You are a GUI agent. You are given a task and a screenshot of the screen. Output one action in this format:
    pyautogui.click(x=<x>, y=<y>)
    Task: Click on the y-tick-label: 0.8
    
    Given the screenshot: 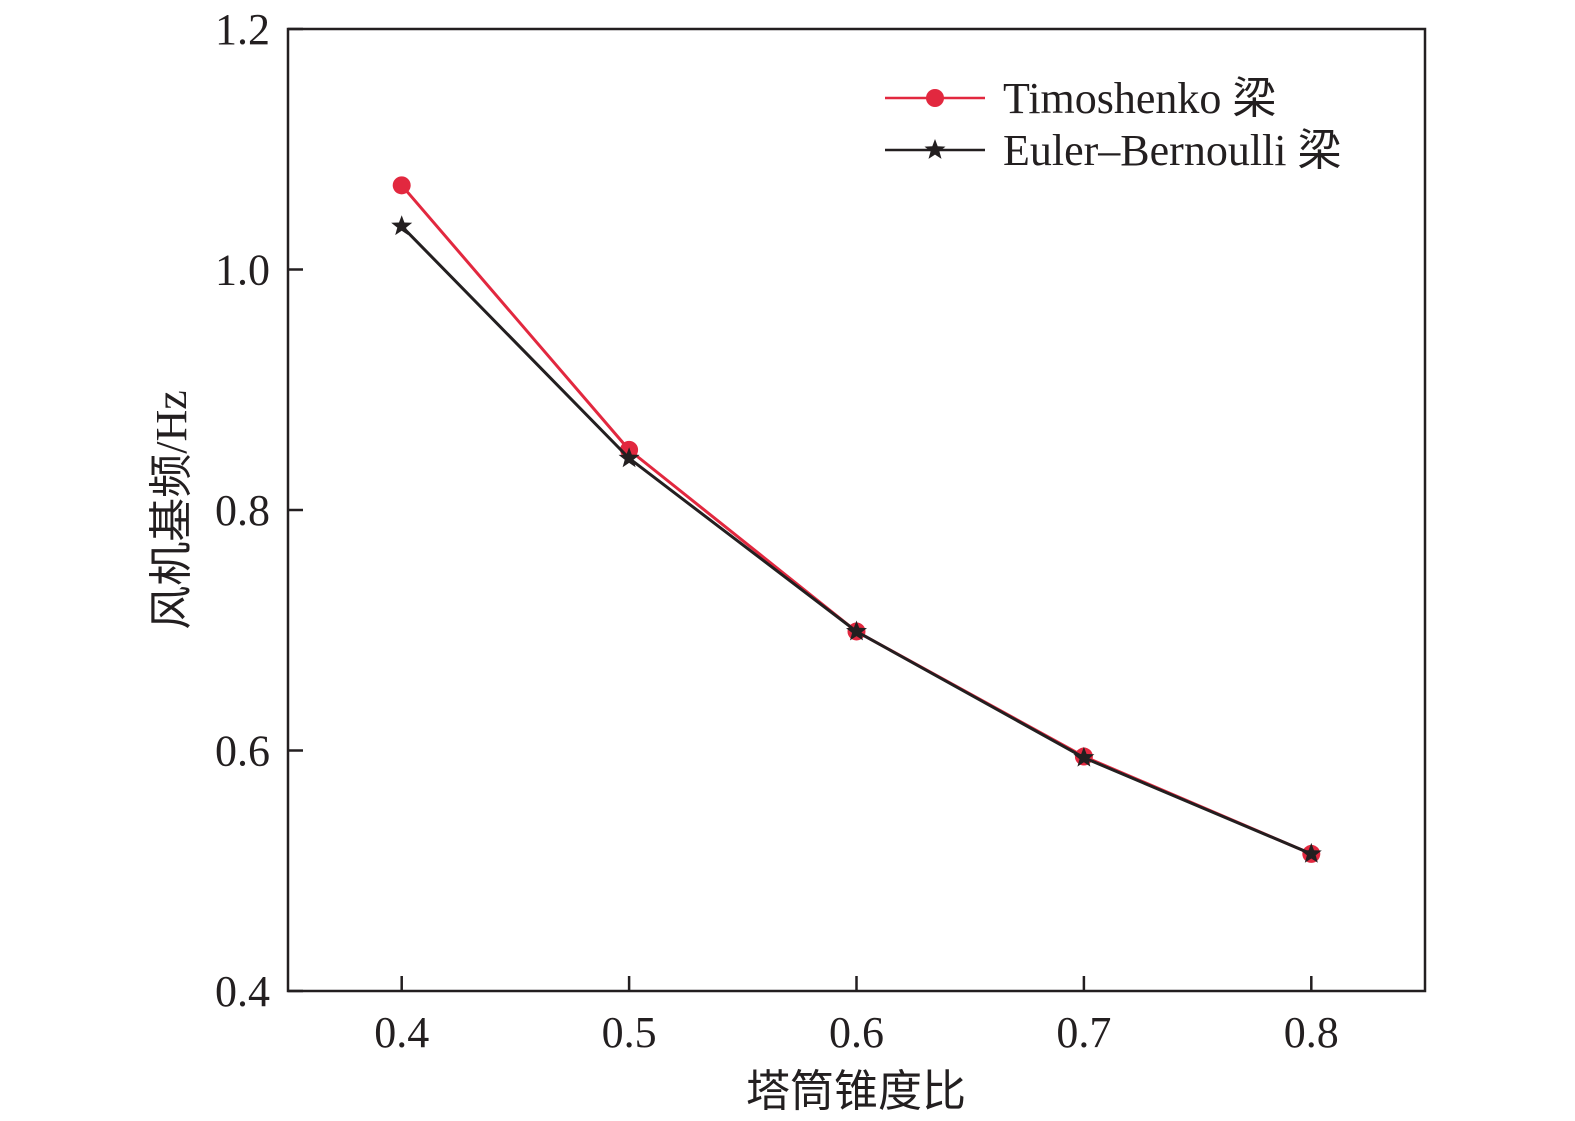 What is the action you would take?
    pyautogui.click(x=242, y=510)
    